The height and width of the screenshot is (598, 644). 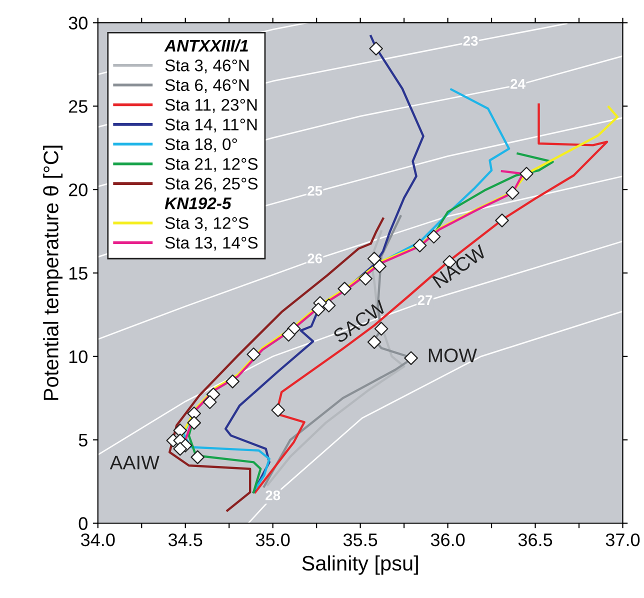 I want to click on legend-label: Sta 14, 11°N, so click(x=211, y=125).